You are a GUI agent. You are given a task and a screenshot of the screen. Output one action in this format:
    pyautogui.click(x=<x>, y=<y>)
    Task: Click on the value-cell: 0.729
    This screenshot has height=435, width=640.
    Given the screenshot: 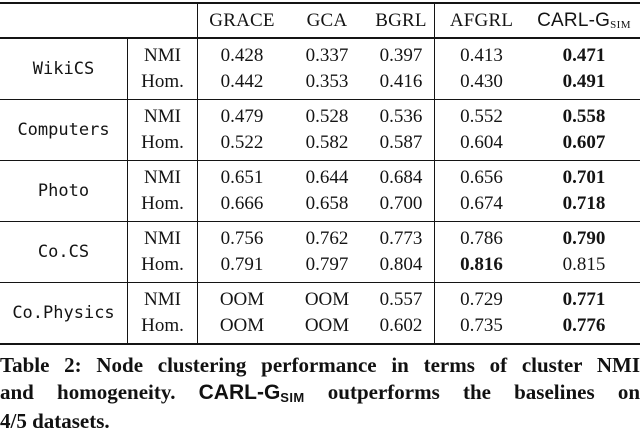 What is the action you would take?
    pyautogui.click(x=481, y=299)
    